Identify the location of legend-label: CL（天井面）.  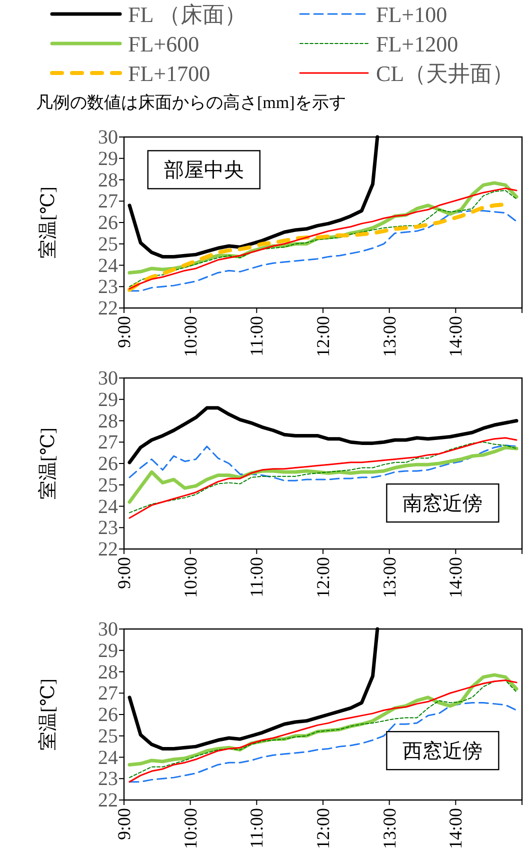
(445, 73).